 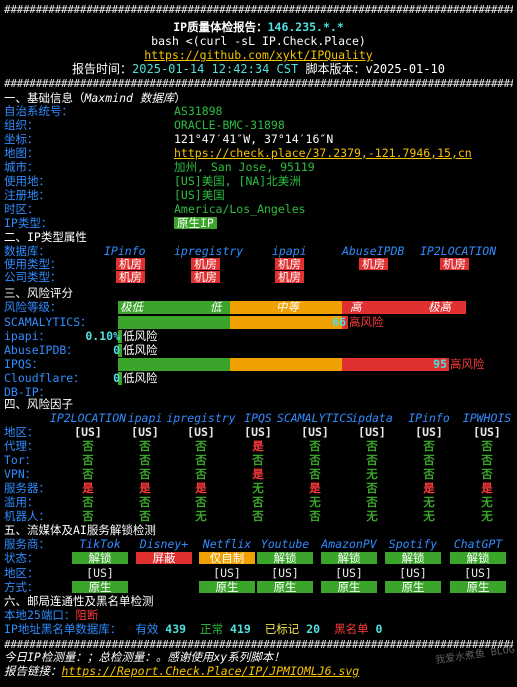 I want to click on company-type-badge: 机房, so click(x=130, y=277).